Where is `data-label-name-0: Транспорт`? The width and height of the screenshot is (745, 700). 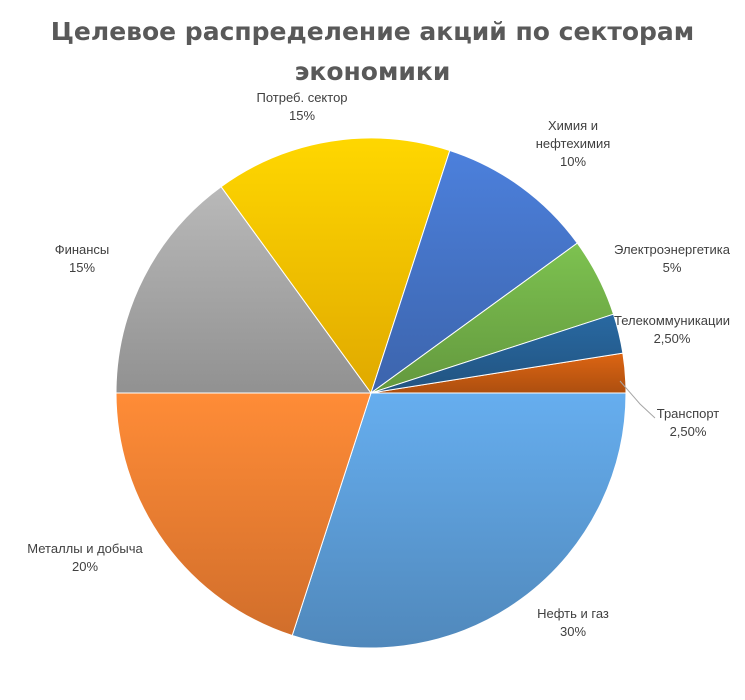 data-label-name-0: Транспорт is located at coordinates (688, 413).